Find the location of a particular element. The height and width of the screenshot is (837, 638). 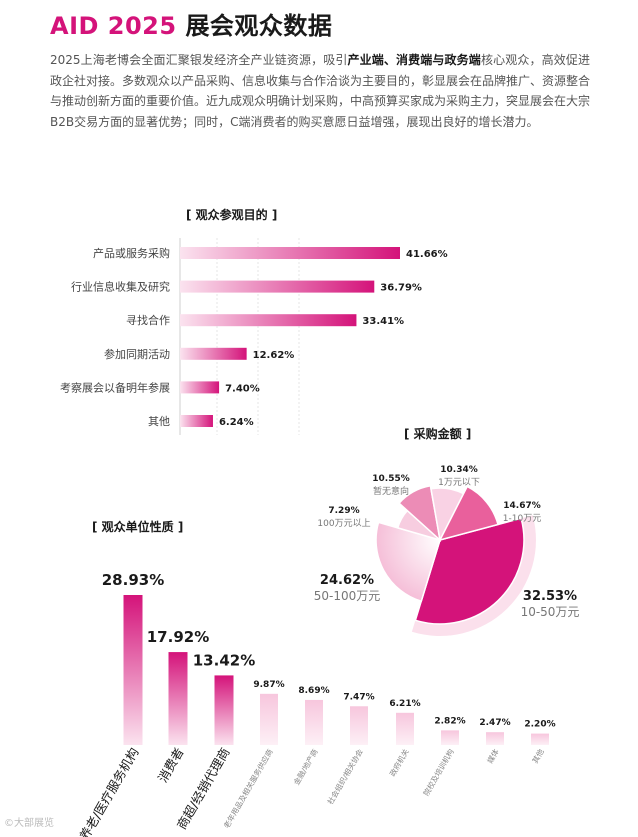

unit-chart-title: [ 观众单位性质 ] is located at coordinates (138, 527).